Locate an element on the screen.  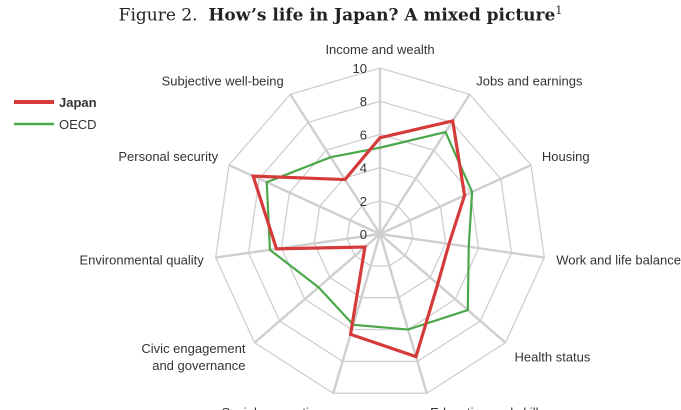
axis-label: Education and skills is located at coordinates (487, 407).